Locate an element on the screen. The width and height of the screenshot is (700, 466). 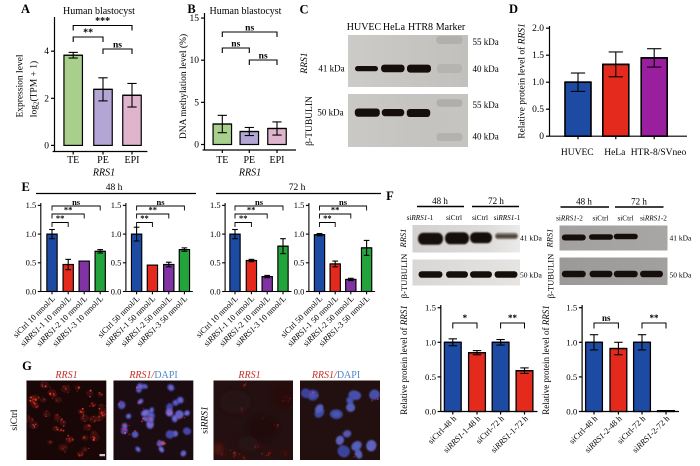
svg-text: A is located at coordinates (25, 9).